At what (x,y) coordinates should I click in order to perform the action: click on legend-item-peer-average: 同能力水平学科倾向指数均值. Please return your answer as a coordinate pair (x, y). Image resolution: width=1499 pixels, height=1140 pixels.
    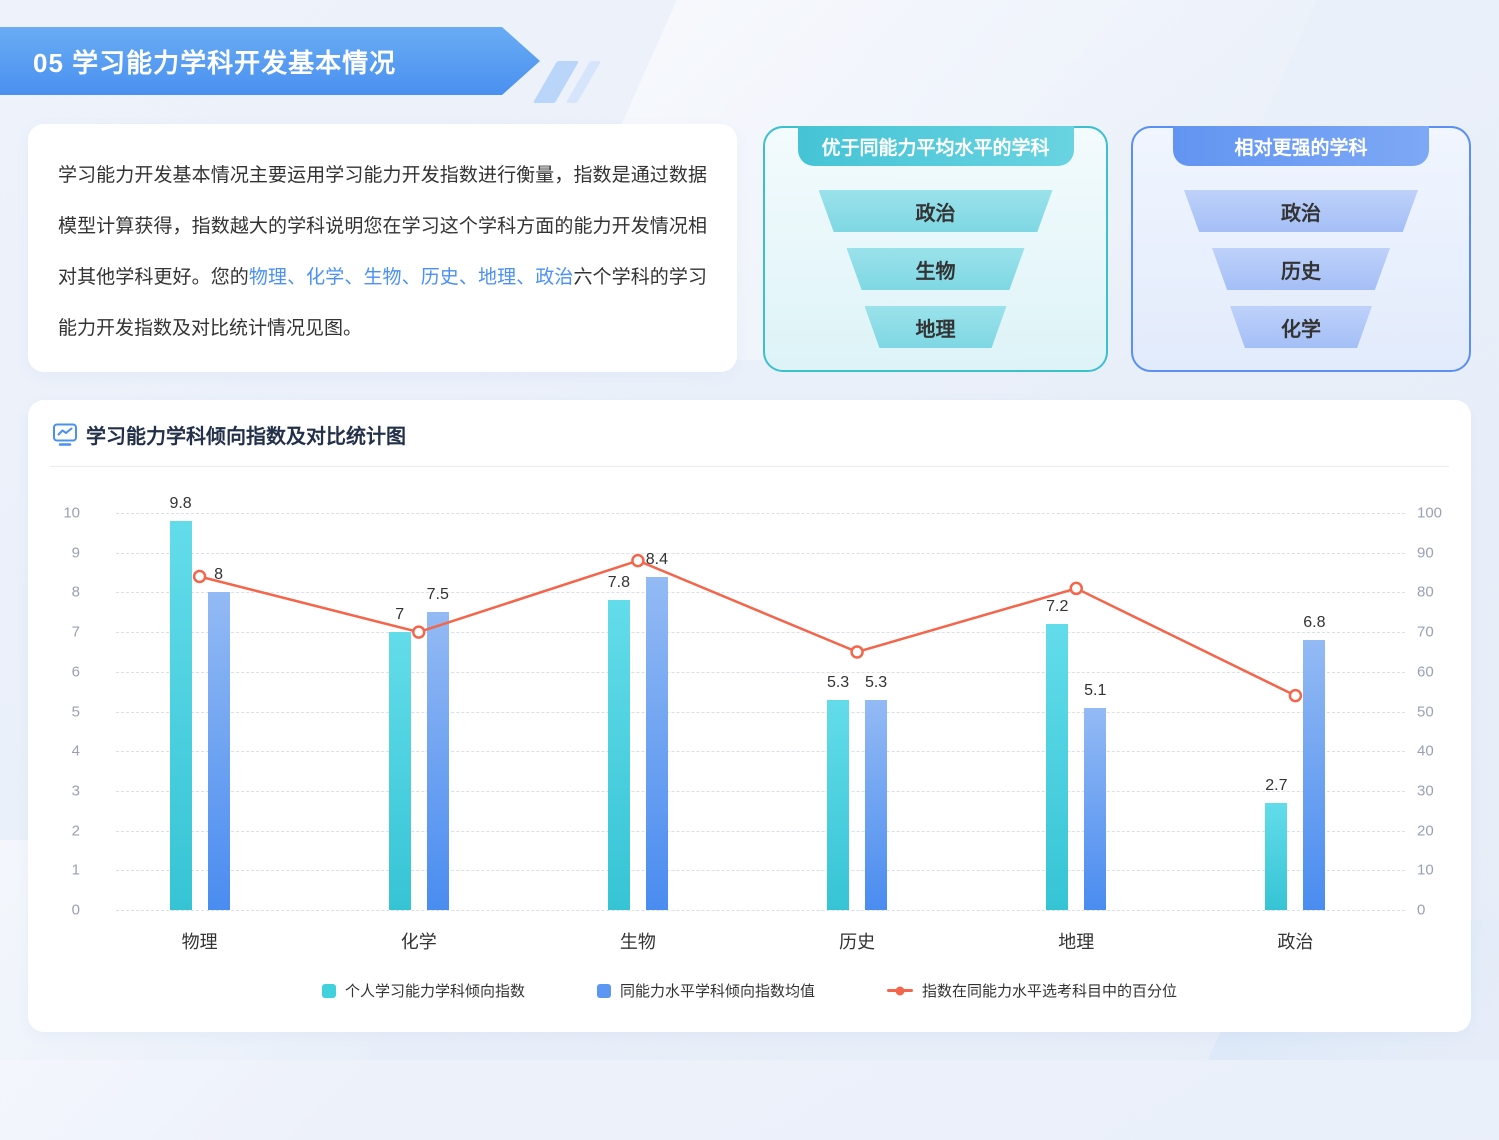
    Looking at the image, I should click on (705, 990).